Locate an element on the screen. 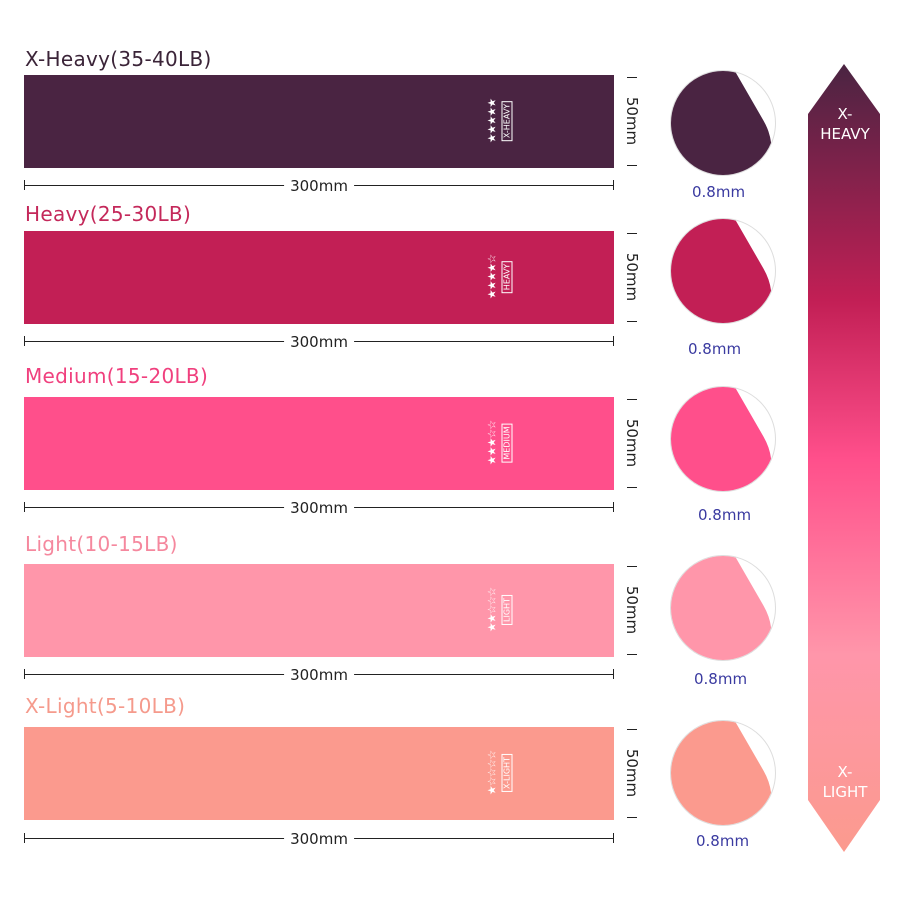 The image size is (900, 900). star-rating-icon: ★☆☆☆☆ is located at coordinates (492, 773).